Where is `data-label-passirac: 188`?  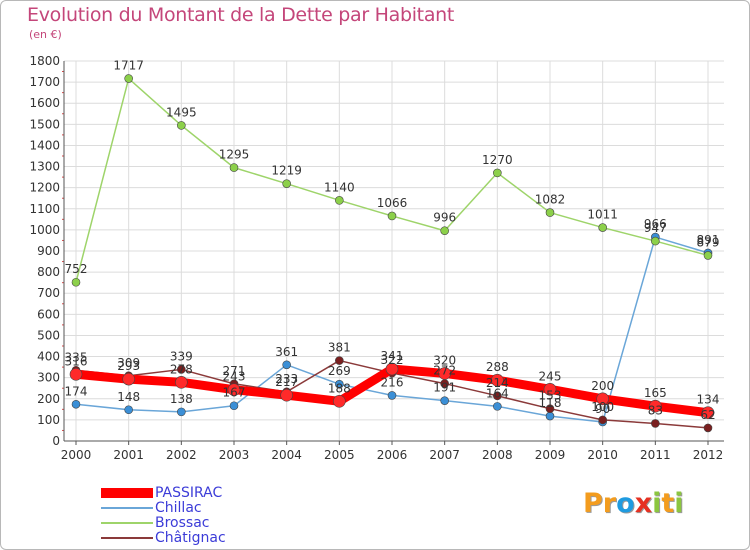
data-label-passirac: 188 is located at coordinates (339, 388).